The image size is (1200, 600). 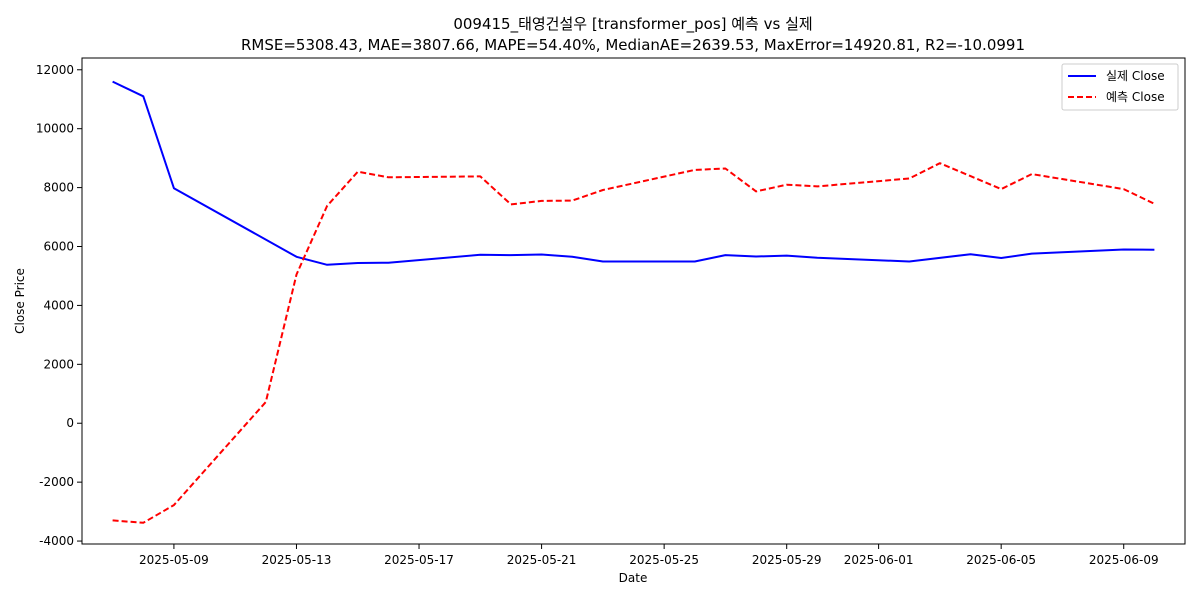 What do you see at coordinates (632, 24) in the screenshot?
I see `chart-title: 009415_태영건설우 [transformer_pos] 예측 vs 실제` at bounding box center [632, 24].